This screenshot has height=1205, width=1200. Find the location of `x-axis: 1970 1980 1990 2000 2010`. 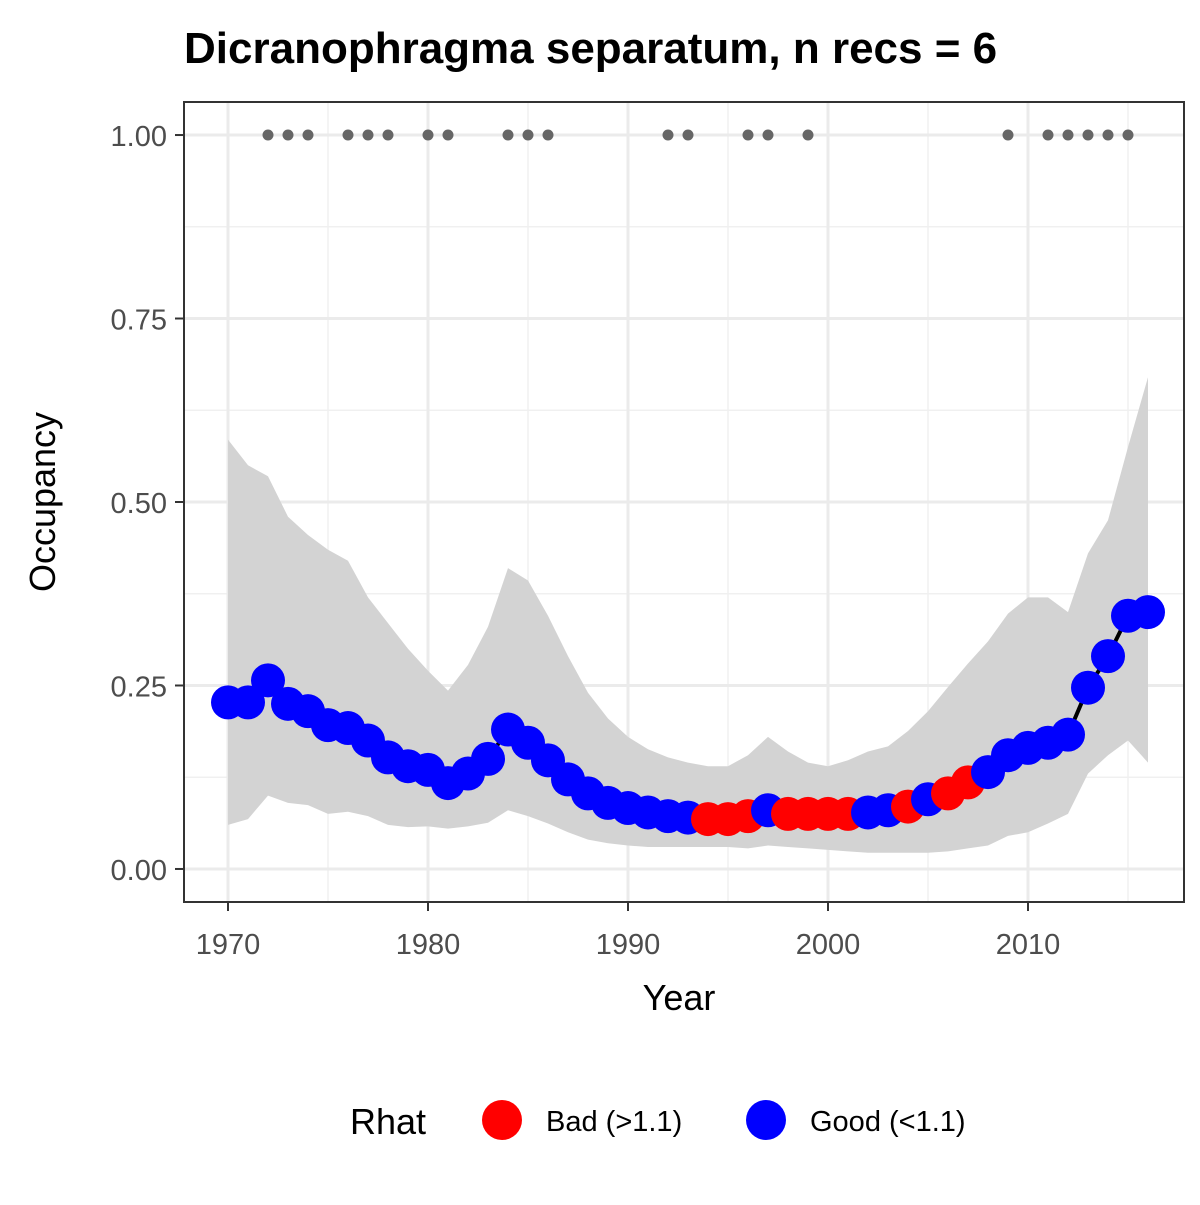

x-axis: 1970 1980 1990 2000 2010 is located at coordinates (628, 931).